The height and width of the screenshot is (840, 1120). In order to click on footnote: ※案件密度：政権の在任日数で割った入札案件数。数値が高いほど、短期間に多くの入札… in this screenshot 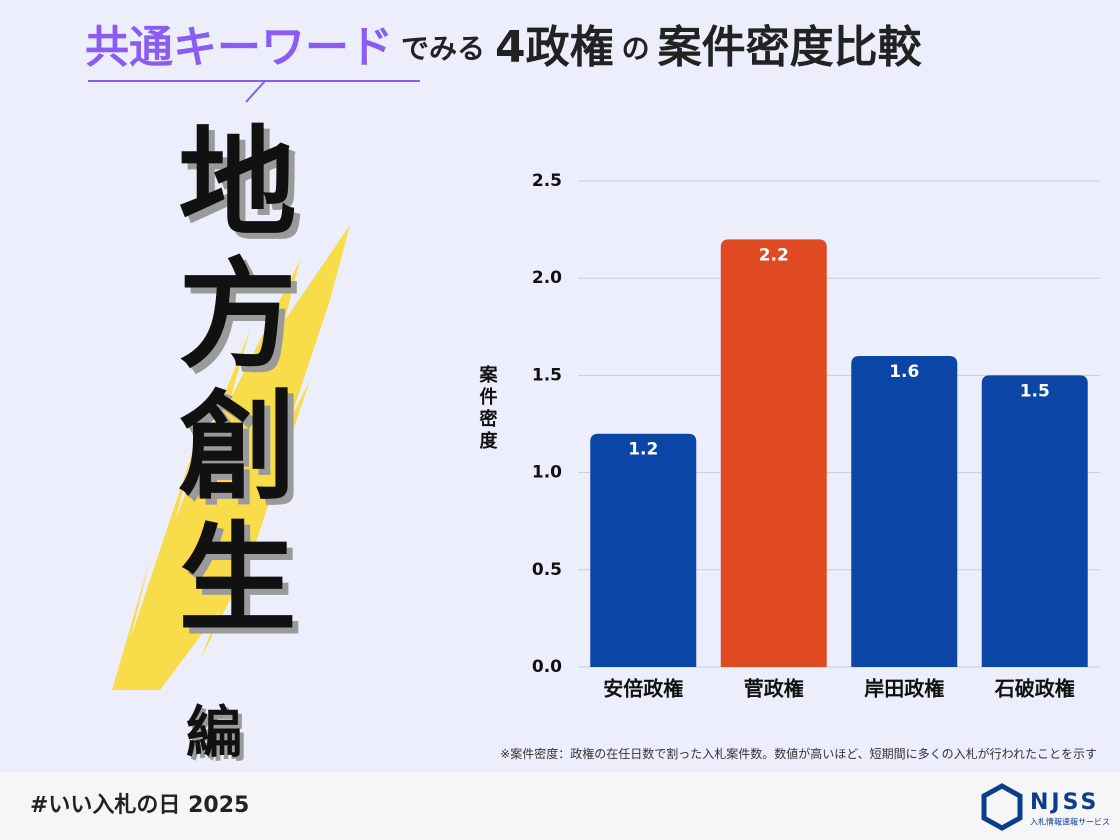, I will do `click(798, 753)`.